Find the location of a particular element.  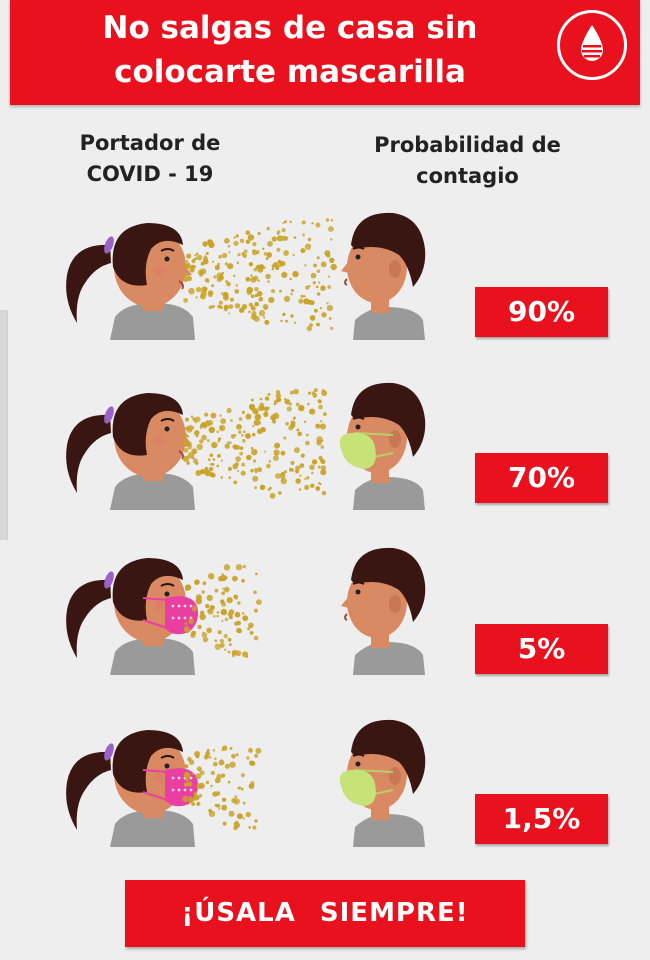

probability-column-heading: Probabilidad de contagio is located at coordinates (467, 160).